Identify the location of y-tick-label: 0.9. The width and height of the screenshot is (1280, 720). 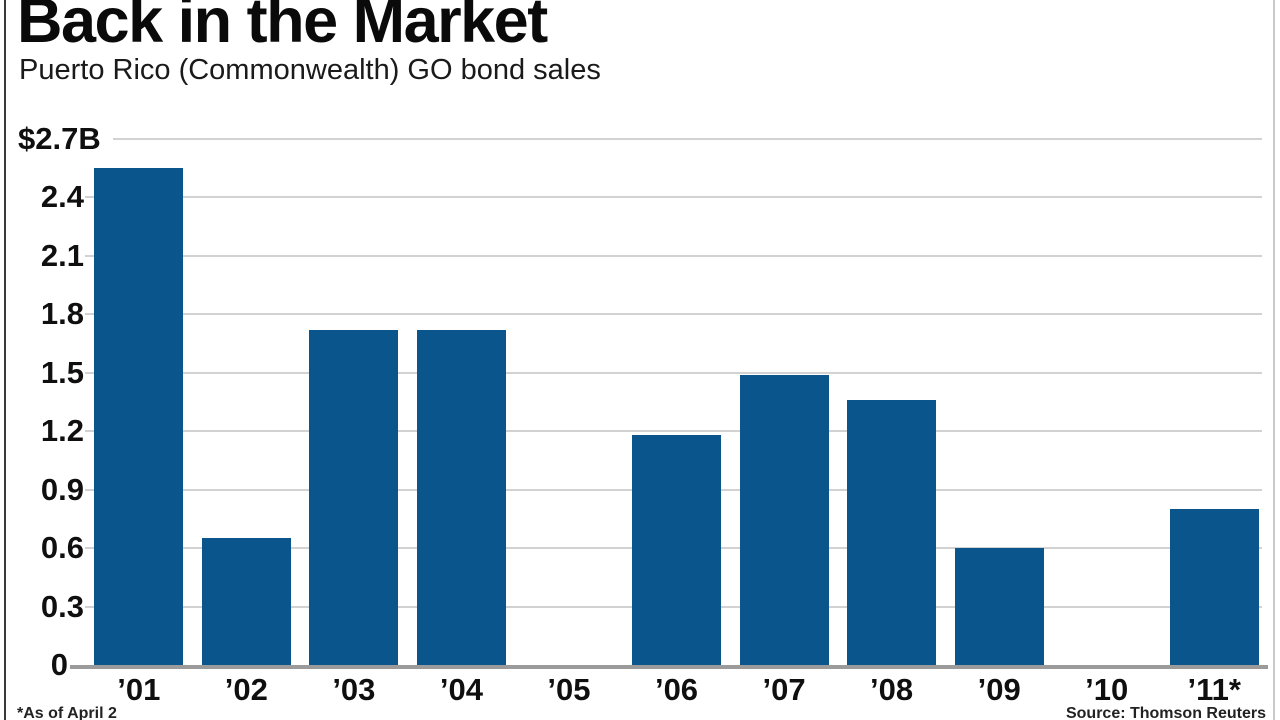
(62, 489).